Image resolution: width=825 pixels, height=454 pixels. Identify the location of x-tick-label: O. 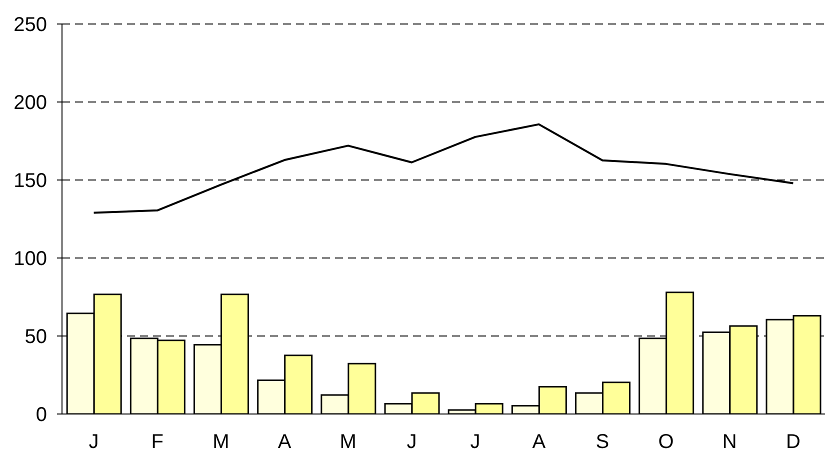
(666, 442).